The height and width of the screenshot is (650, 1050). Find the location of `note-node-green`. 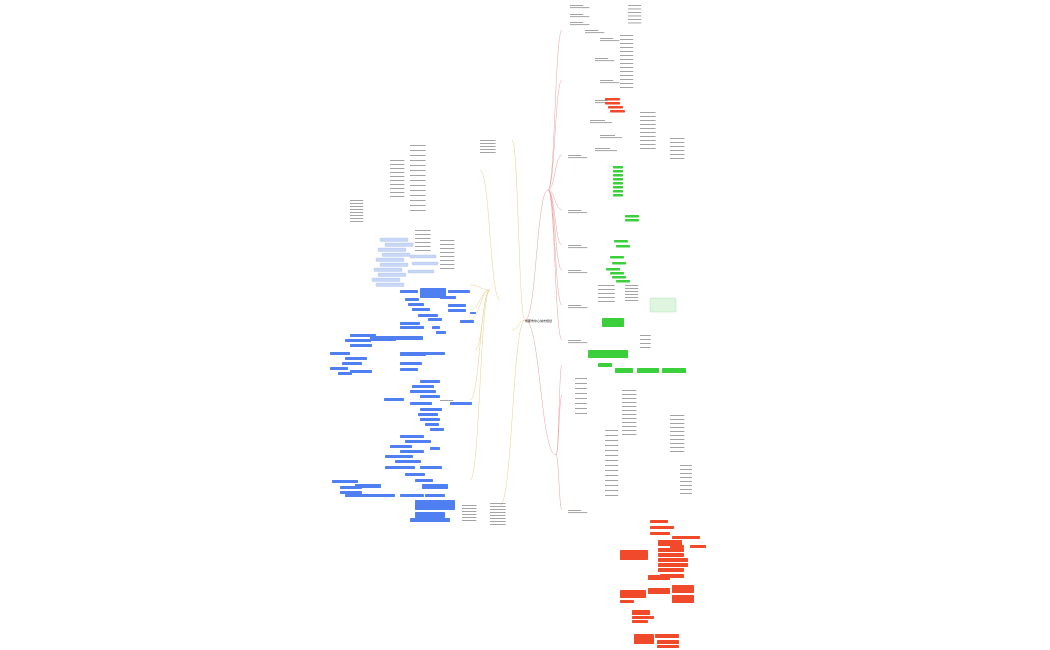

note-node-green is located at coordinates (663, 305).